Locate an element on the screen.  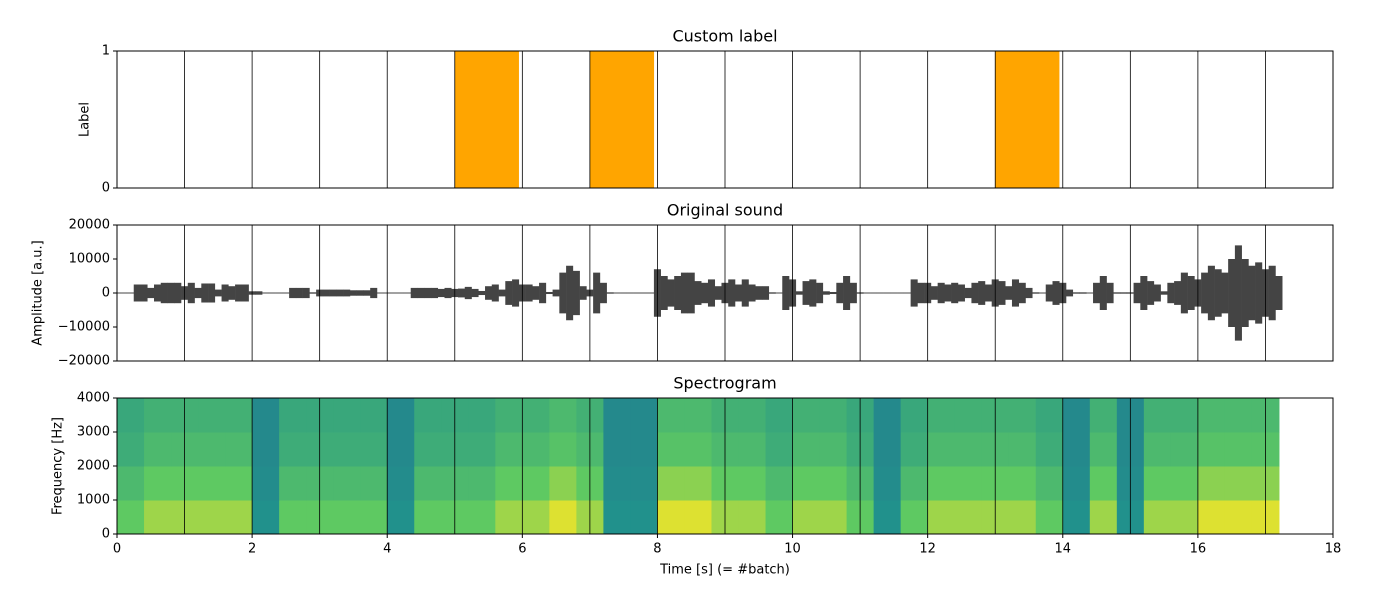
chart-title: Custom label is located at coordinates (724, 36).